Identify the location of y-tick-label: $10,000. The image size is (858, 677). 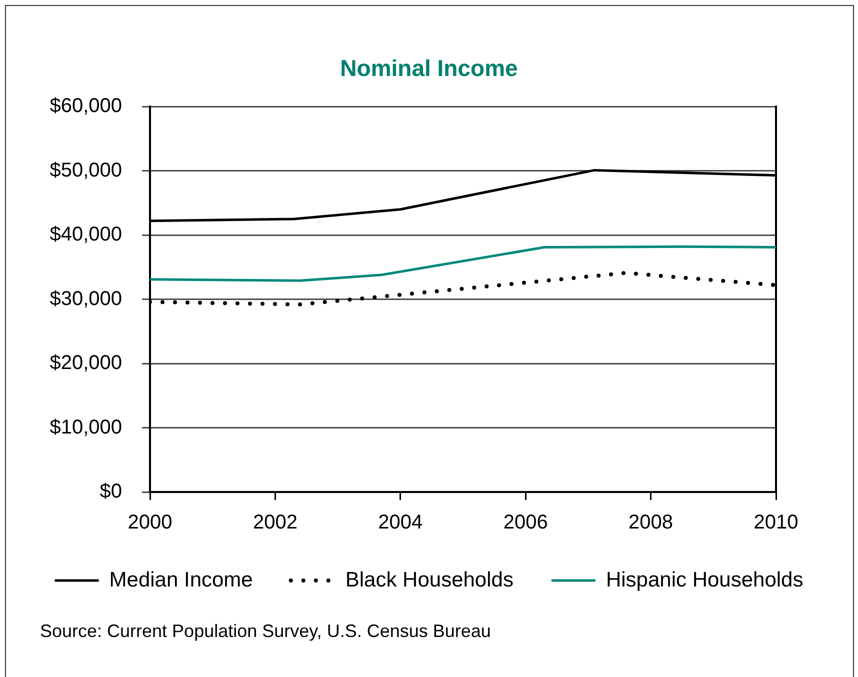
(86, 427).